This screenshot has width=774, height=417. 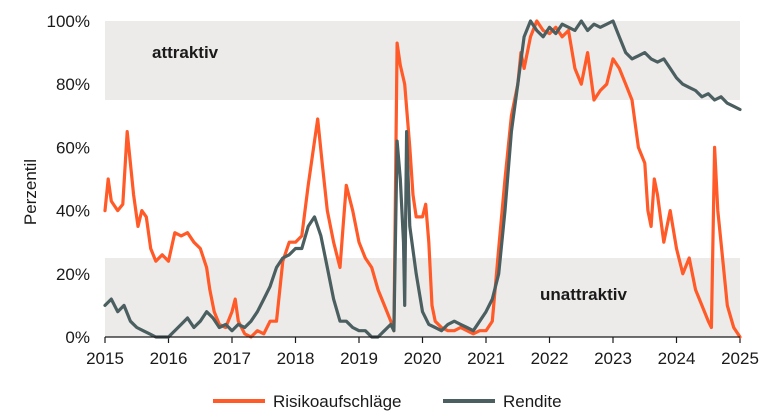 I want to click on y-tick-label: 40%, so click(x=73, y=211).